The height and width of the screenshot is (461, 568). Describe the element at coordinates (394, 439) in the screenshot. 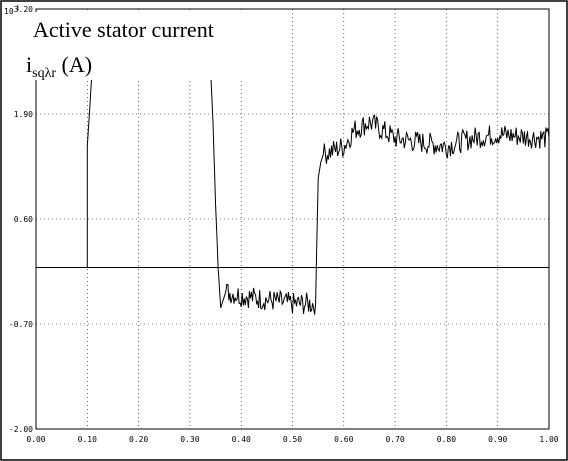

I see `x-tick-label: 0.70` at that location.